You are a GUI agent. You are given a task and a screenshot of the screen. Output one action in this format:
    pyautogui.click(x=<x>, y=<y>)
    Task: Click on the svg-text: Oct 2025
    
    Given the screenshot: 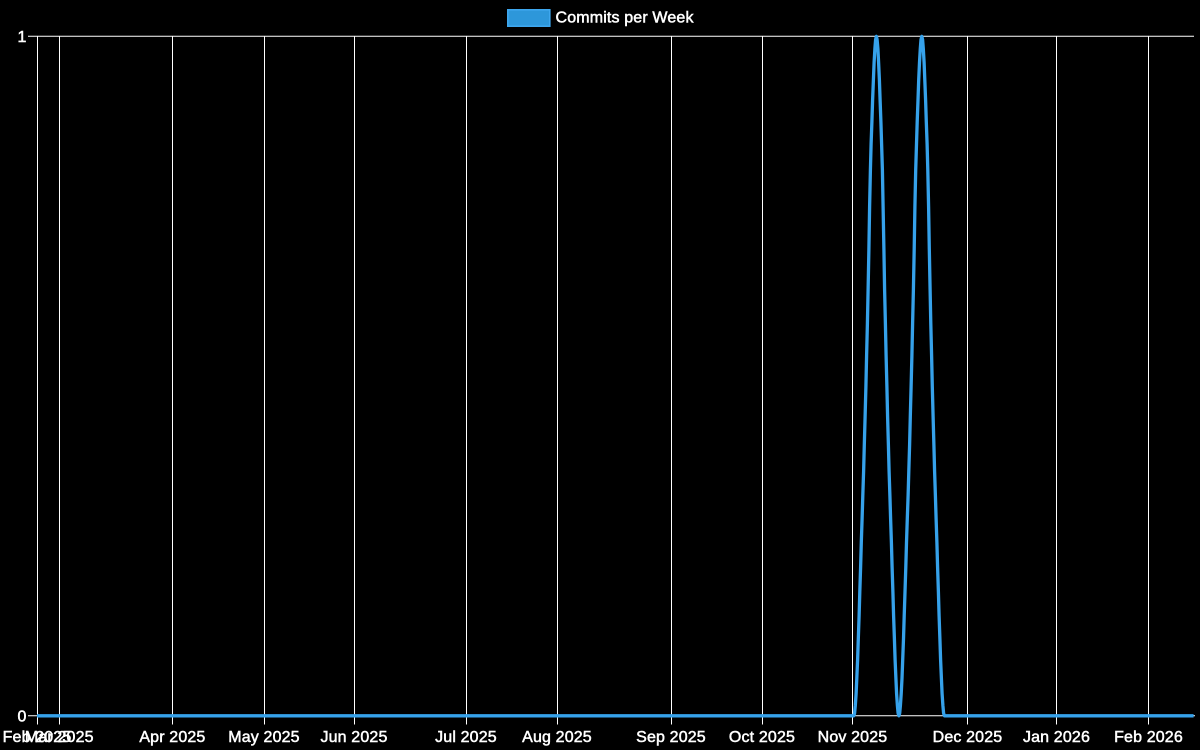 What is the action you would take?
    pyautogui.click(x=762, y=737)
    